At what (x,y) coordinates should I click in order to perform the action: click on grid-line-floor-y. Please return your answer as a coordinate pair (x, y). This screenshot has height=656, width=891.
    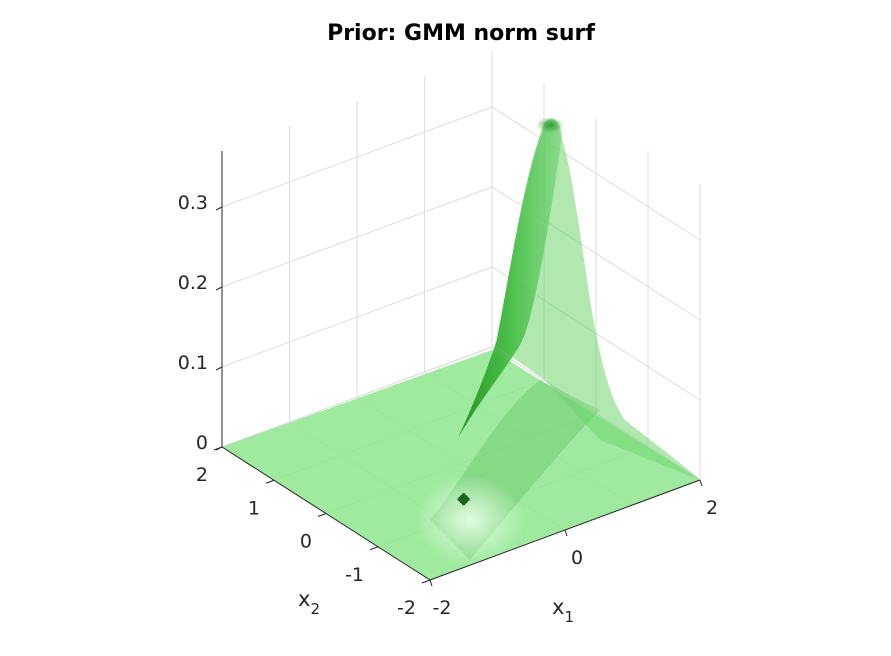
    Looking at the image, I should click on (357, 397).